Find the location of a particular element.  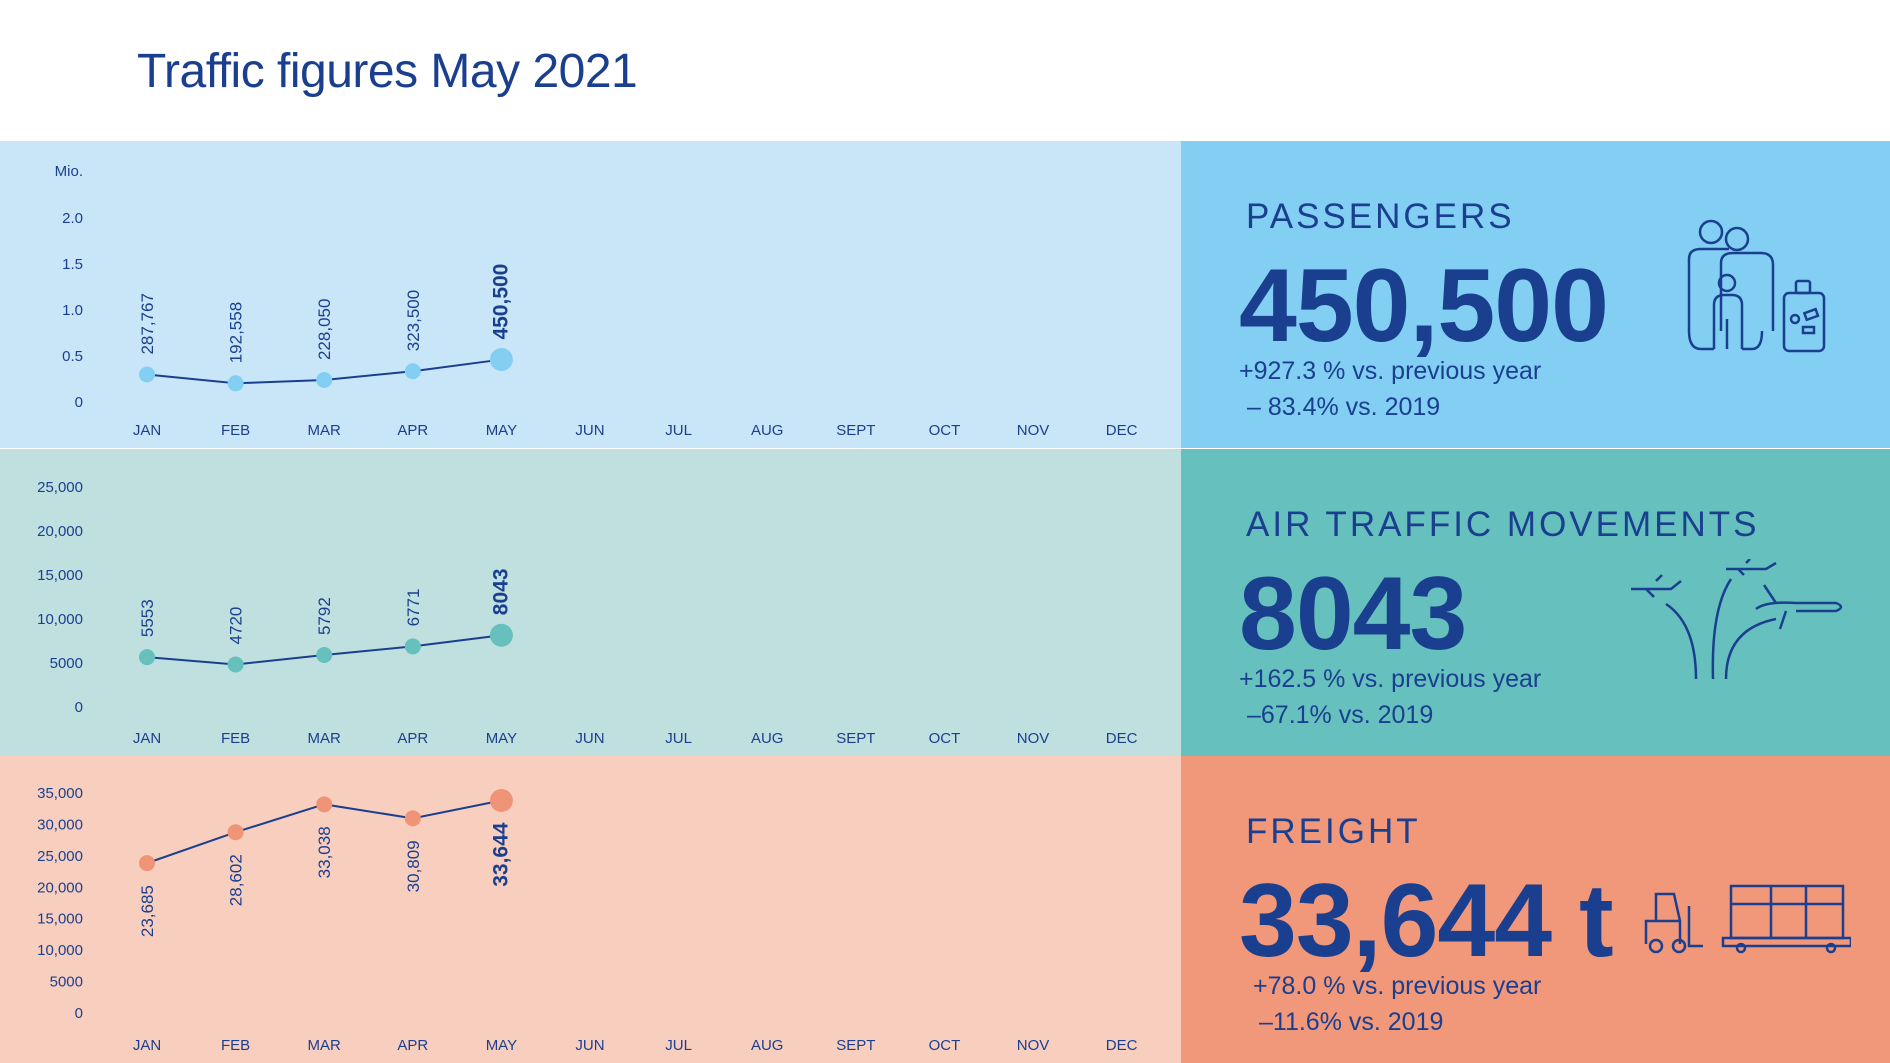

kpi-label: PASSENGERS is located at coordinates (1380, 216).